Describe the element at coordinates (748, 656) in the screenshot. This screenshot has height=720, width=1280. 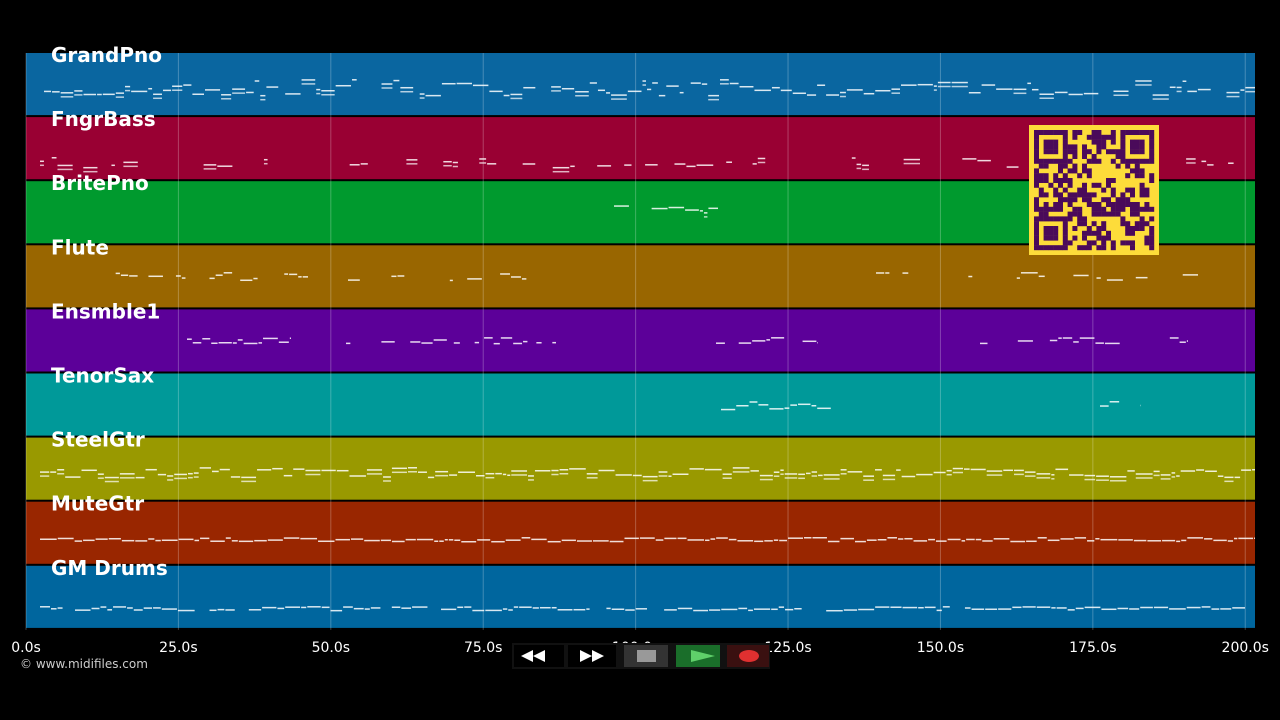
I see `record-button` at that location.